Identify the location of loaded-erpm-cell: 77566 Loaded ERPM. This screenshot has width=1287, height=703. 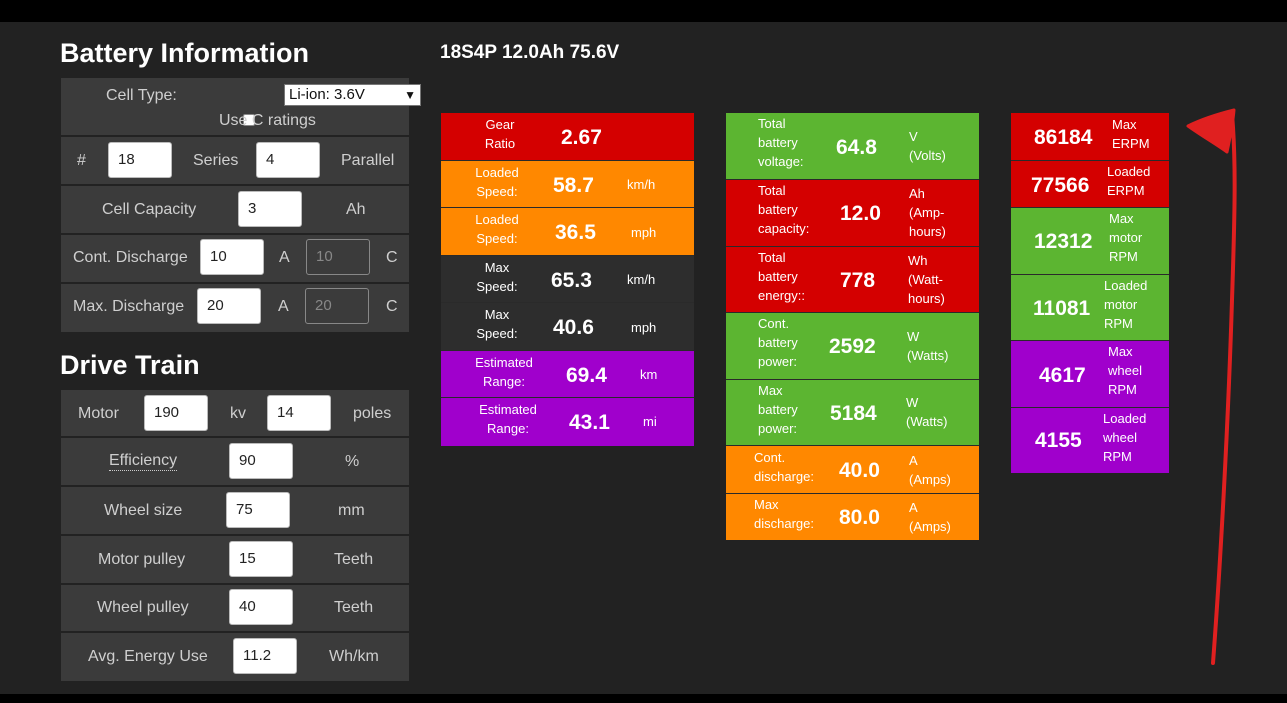
(1090, 184).